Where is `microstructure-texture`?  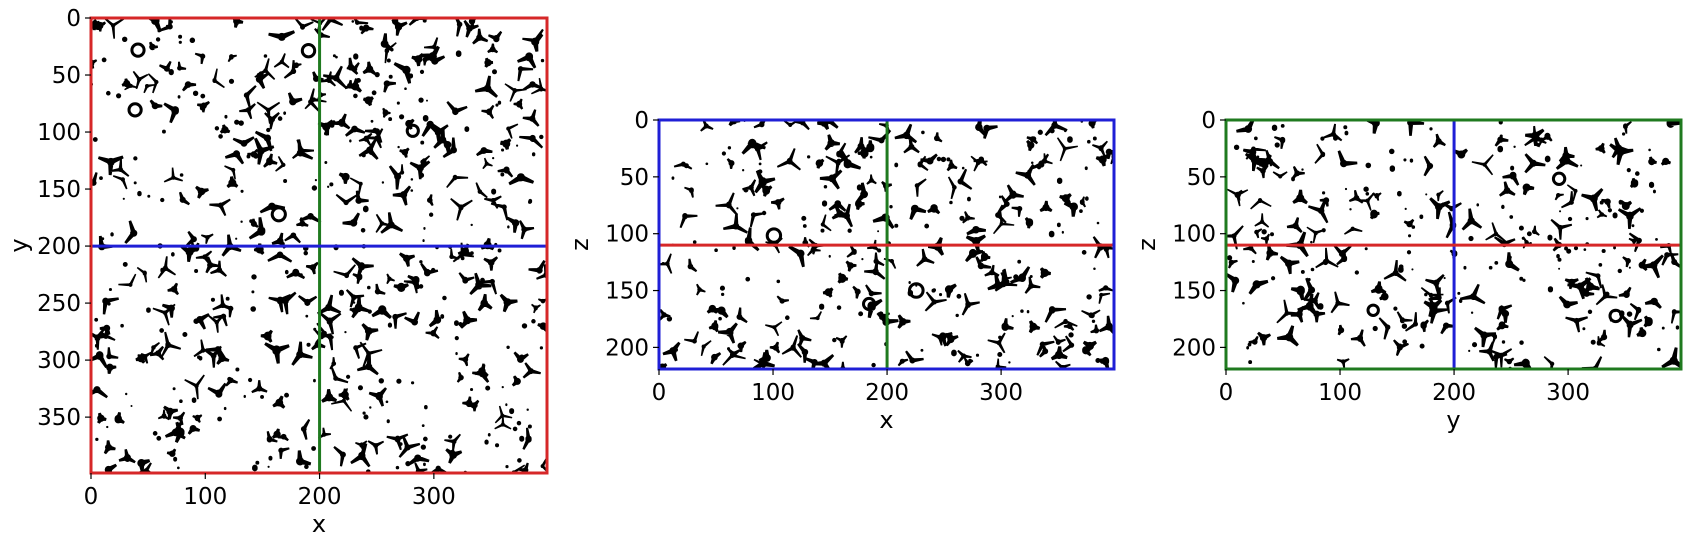 microstructure-texture is located at coordinates (886, 244).